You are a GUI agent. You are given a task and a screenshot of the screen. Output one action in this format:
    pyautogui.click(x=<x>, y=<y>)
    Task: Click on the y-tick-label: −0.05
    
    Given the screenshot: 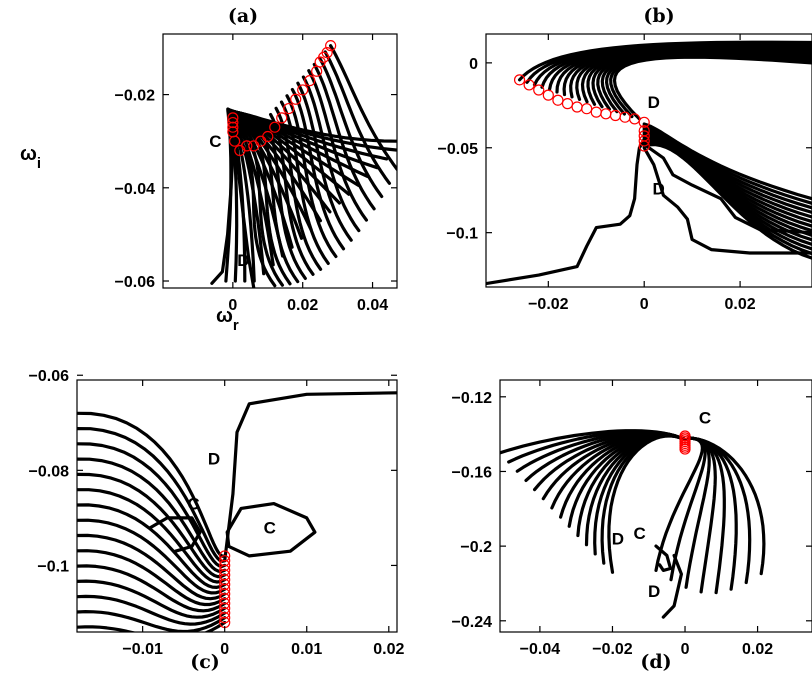 What is the action you would take?
    pyautogui.click(x=458, y=149)
    